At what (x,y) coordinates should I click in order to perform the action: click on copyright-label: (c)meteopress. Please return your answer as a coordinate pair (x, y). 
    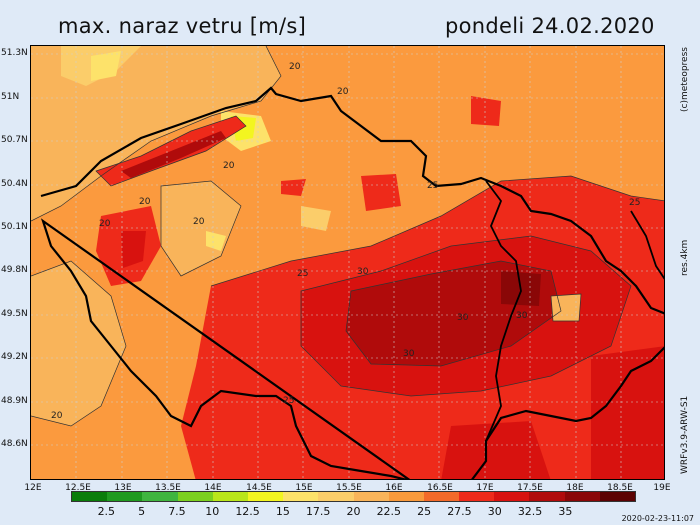
    Looking at the image, I should click on (685, 79).